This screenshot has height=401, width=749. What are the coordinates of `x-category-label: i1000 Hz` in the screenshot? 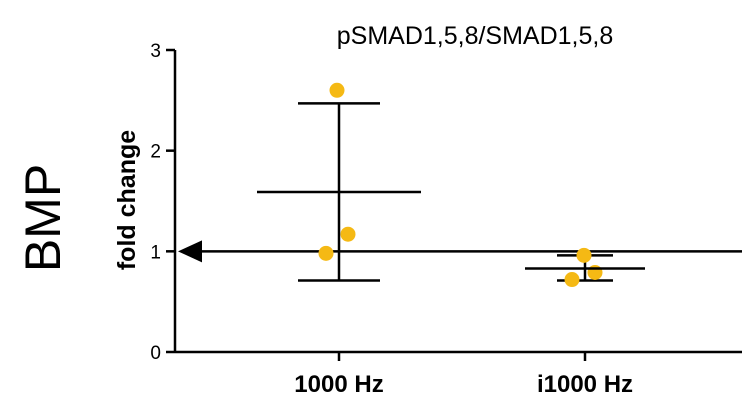 It's located at (585, 384).